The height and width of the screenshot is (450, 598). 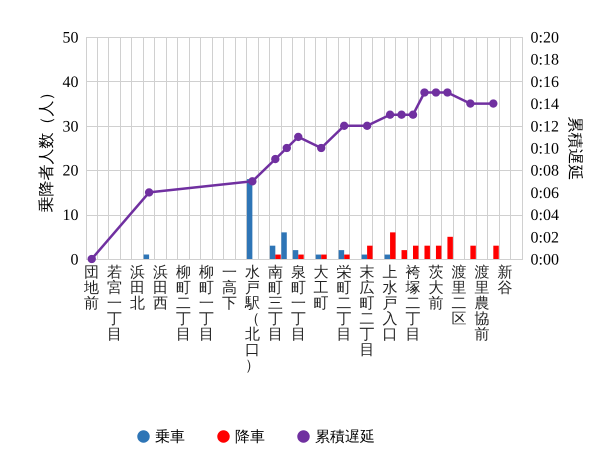 I want to click on y-tick-label: 20, so click(x=70, y=171).